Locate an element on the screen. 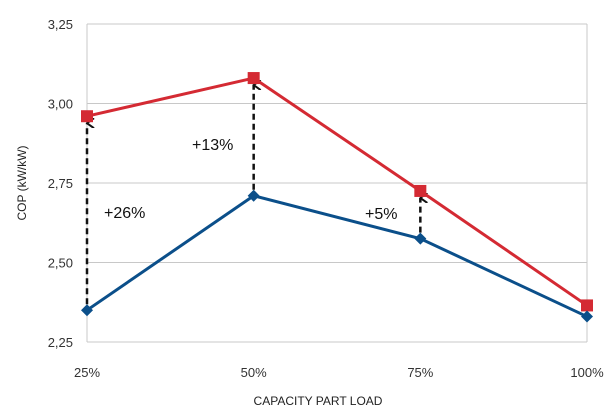 The width and height of the screenshot is (612, 412). y-tick-label-2: 2,75 is located at coordinates (60, 183).